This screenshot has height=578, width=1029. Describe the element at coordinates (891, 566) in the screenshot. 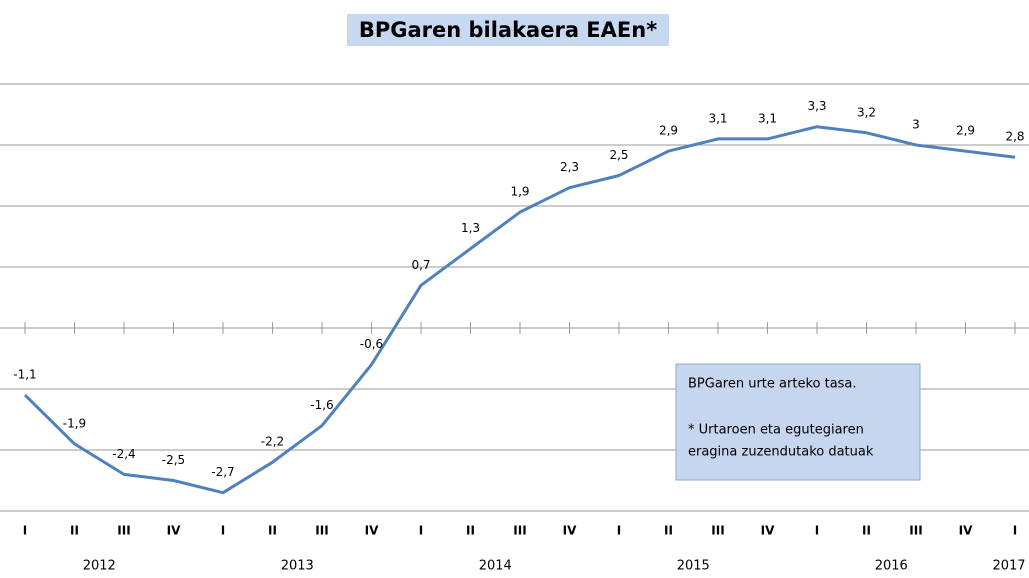

I see `year-label: 2016` at that location.